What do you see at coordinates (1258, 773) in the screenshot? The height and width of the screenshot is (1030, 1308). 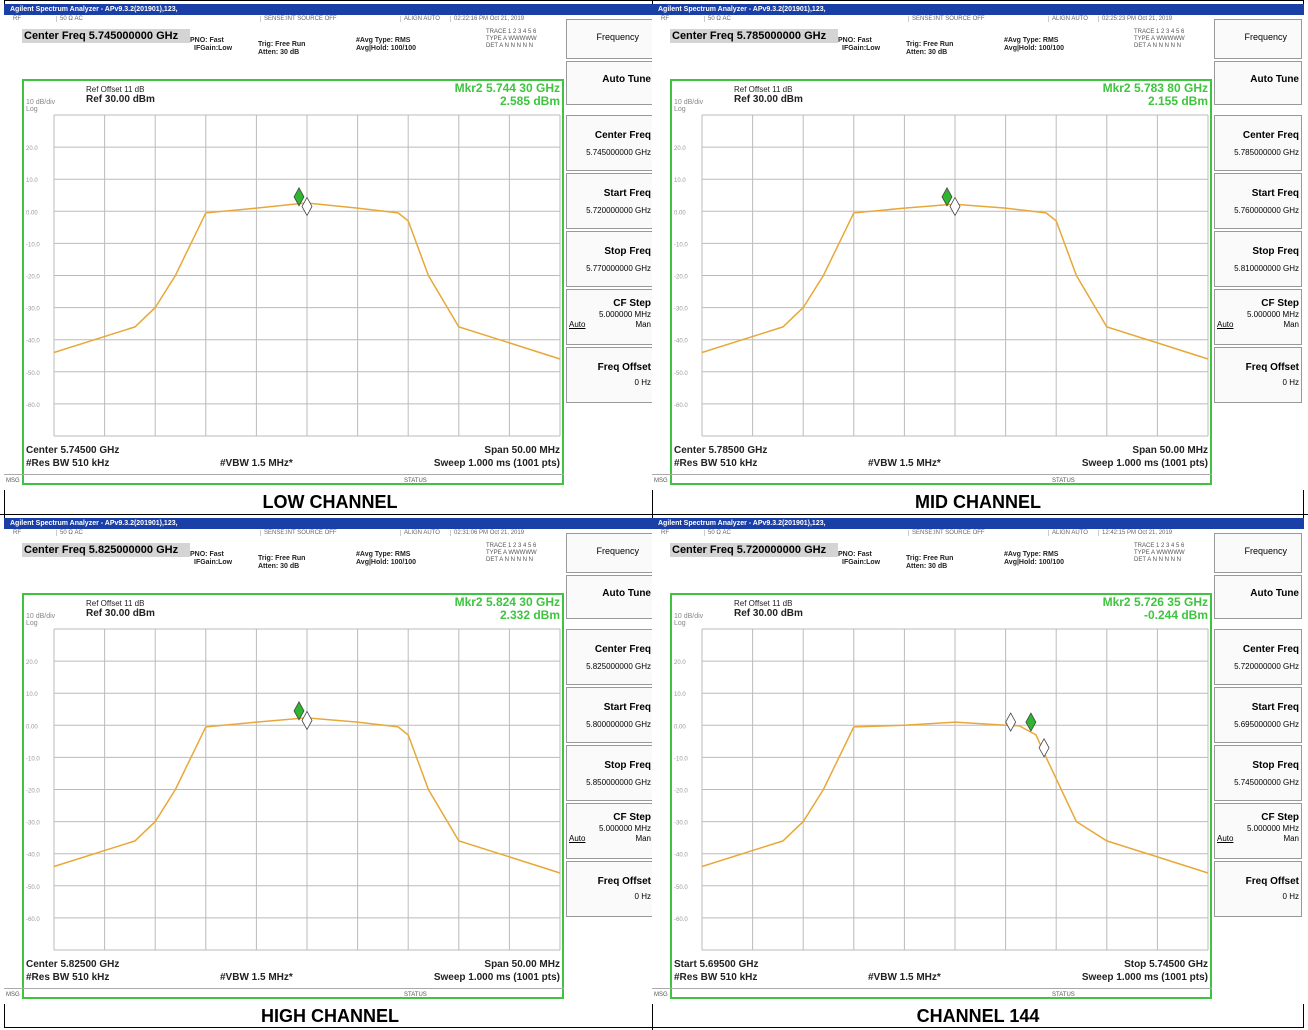 I see `softkey-stop-freq: Stop Freq 5.745000000 GHz` at bounding box center [1258, 773].